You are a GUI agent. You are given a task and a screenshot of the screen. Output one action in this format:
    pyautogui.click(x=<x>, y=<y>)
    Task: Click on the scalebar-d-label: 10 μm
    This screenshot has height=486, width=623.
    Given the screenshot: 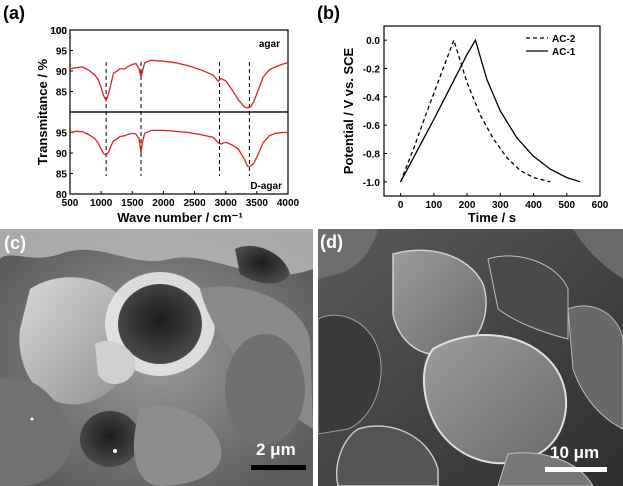 What is the action you would take?
    pyautogui.click(x=575, y=452)
    